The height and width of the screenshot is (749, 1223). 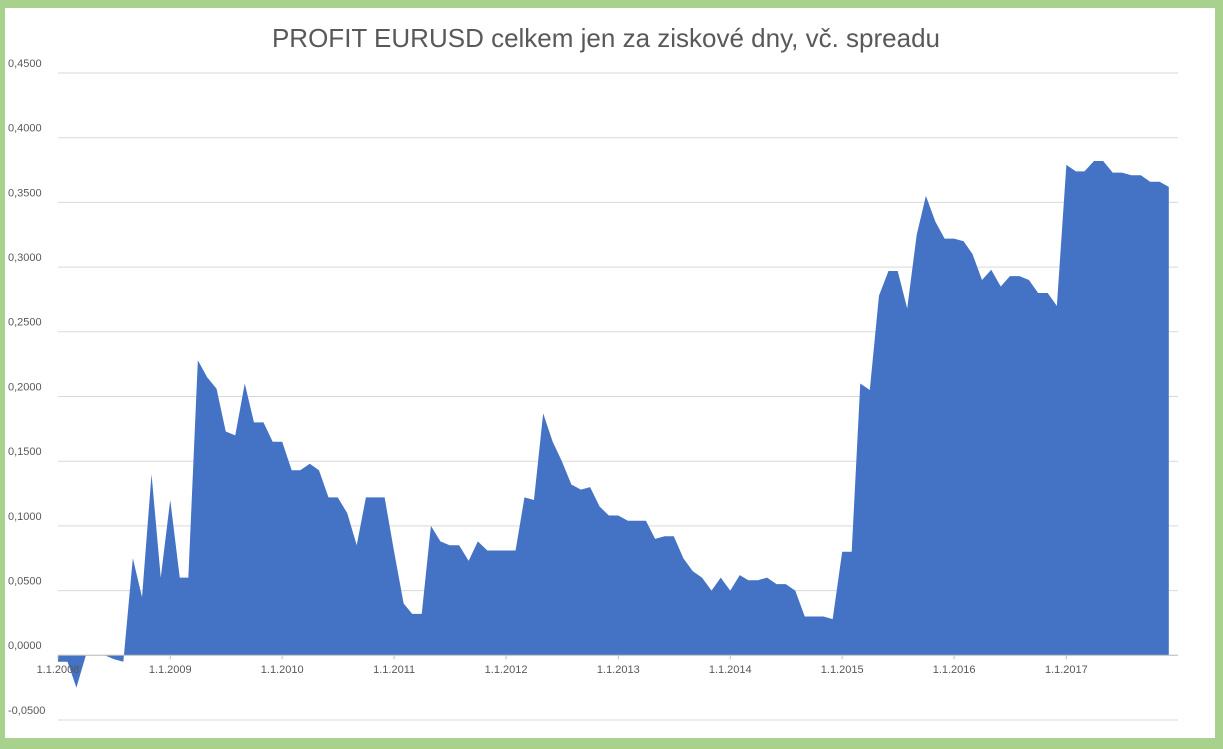 I want to click on x-tick-label: 1.1.2015, so click(x=842, y=670).